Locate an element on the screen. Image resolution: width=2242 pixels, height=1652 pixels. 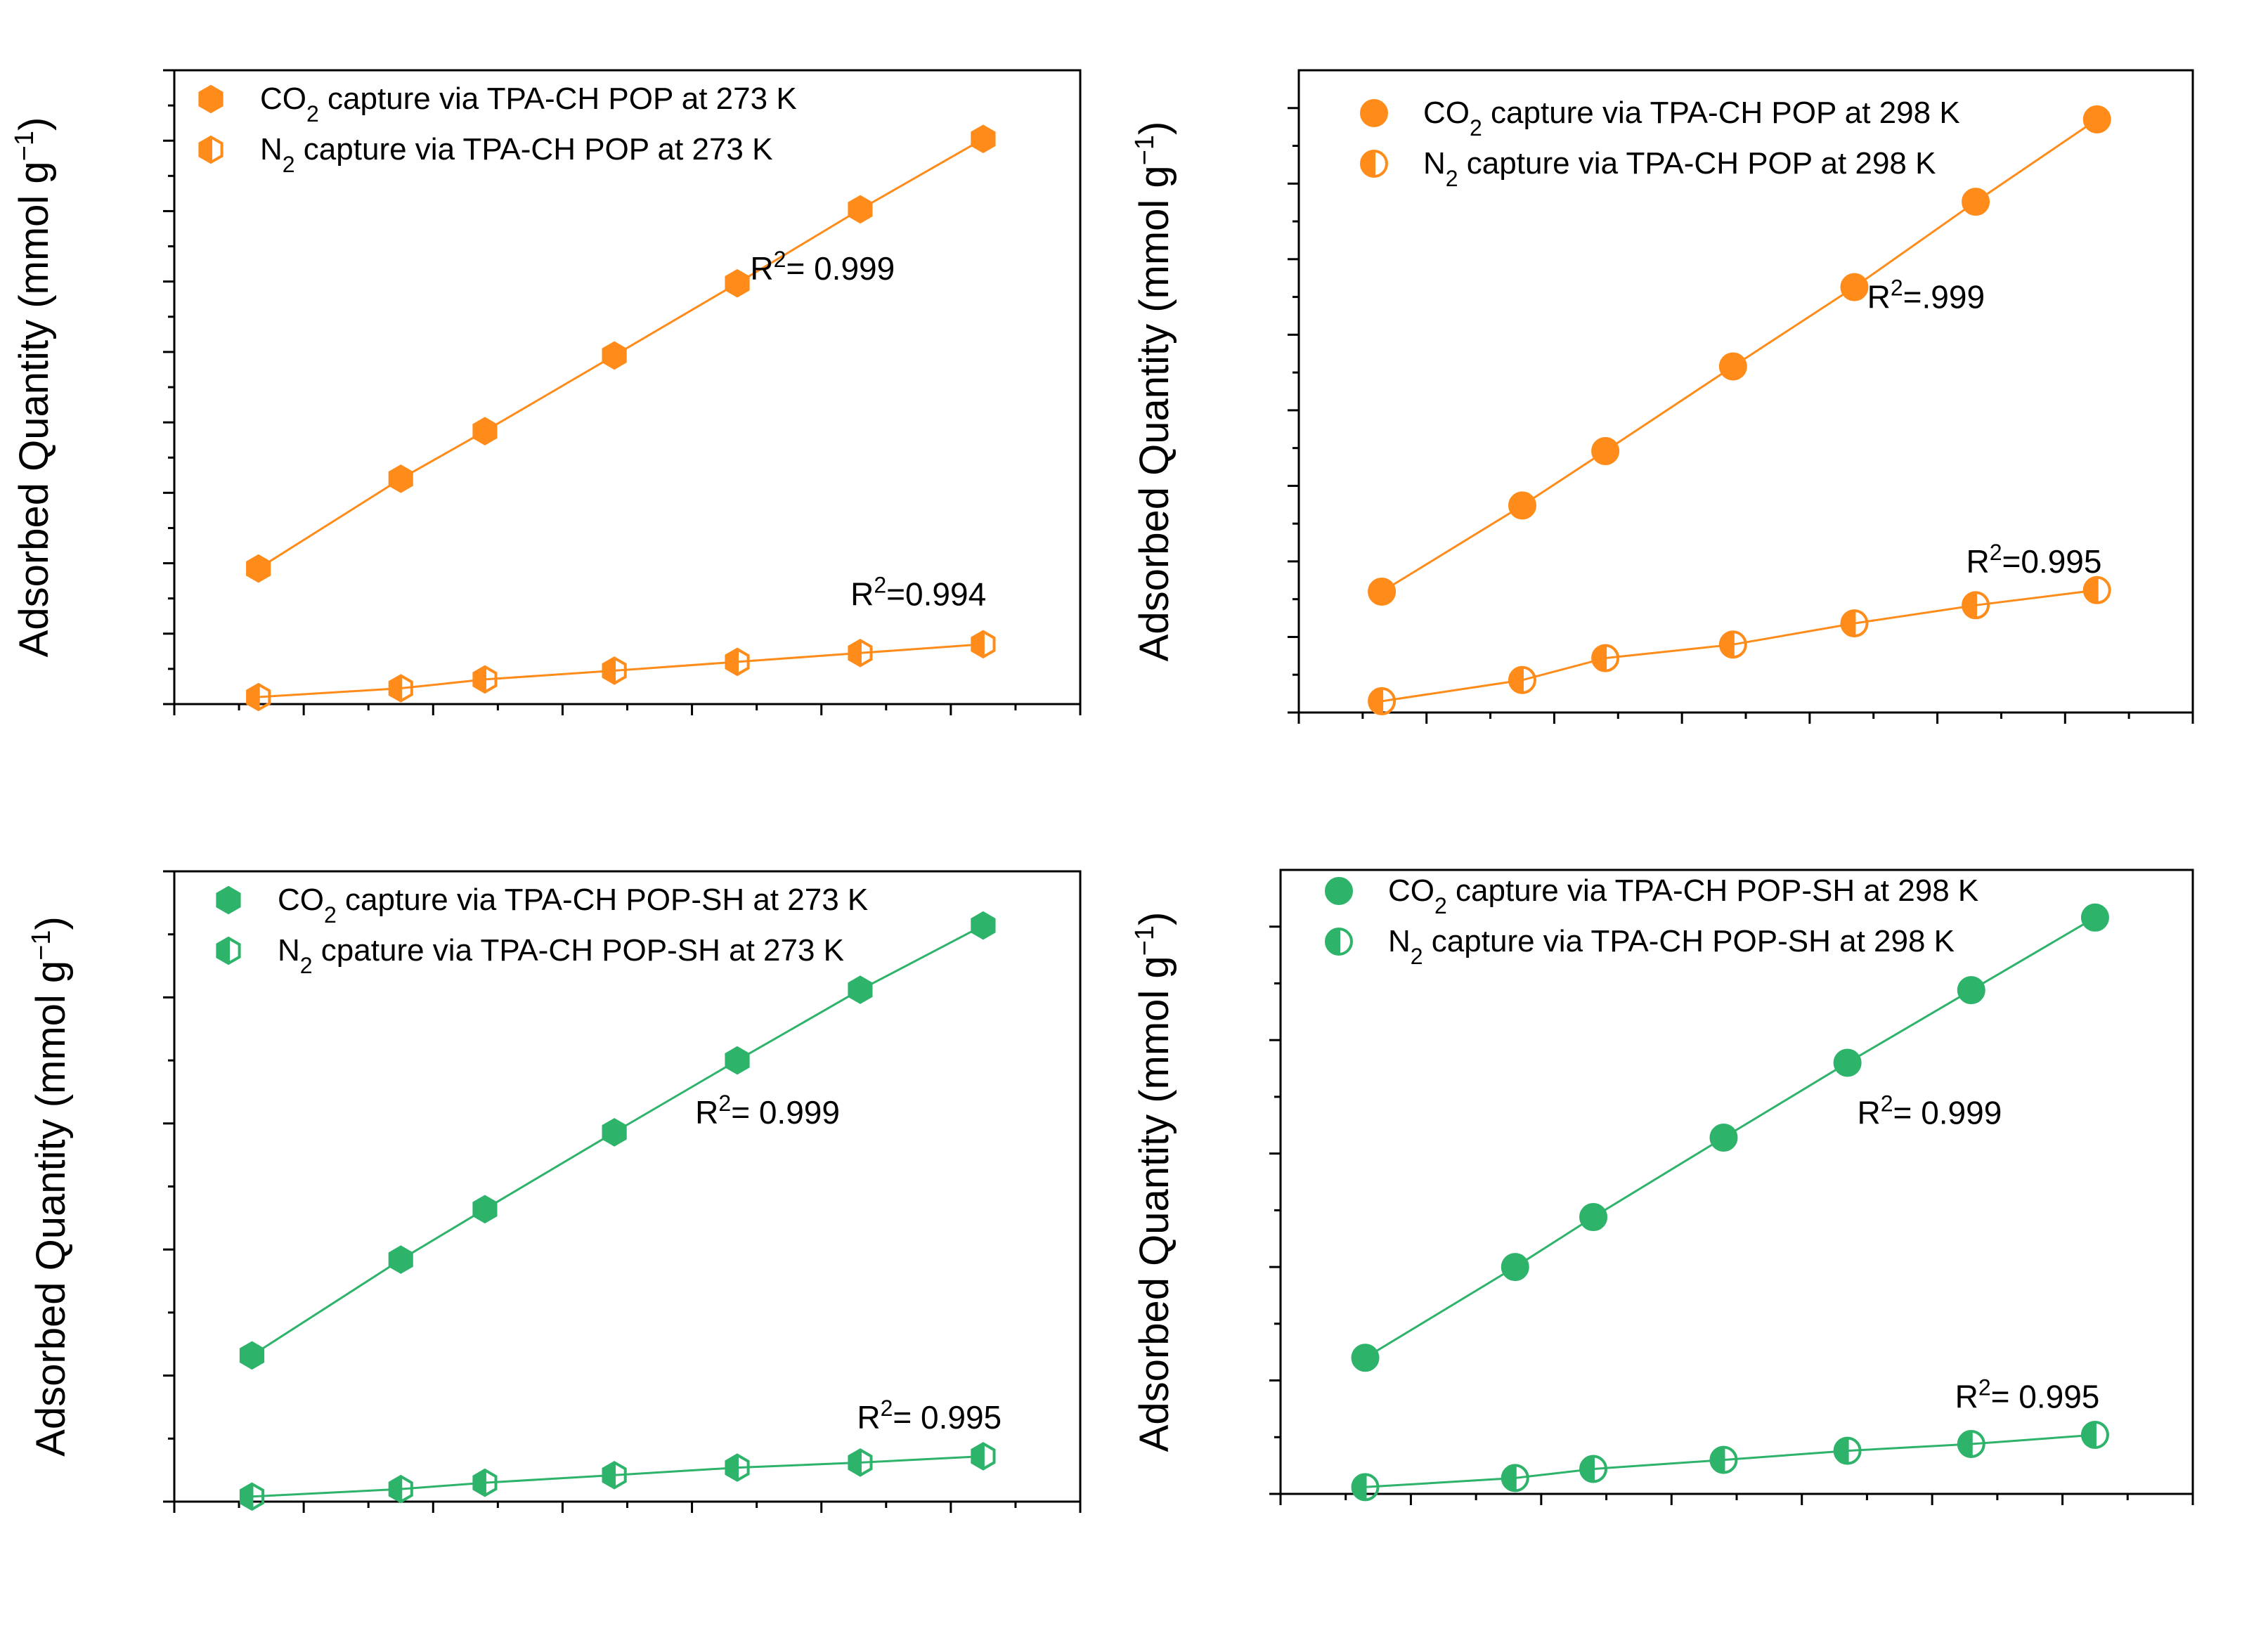
series-co2: R2=.999 is located at coordinates (1739, 355).